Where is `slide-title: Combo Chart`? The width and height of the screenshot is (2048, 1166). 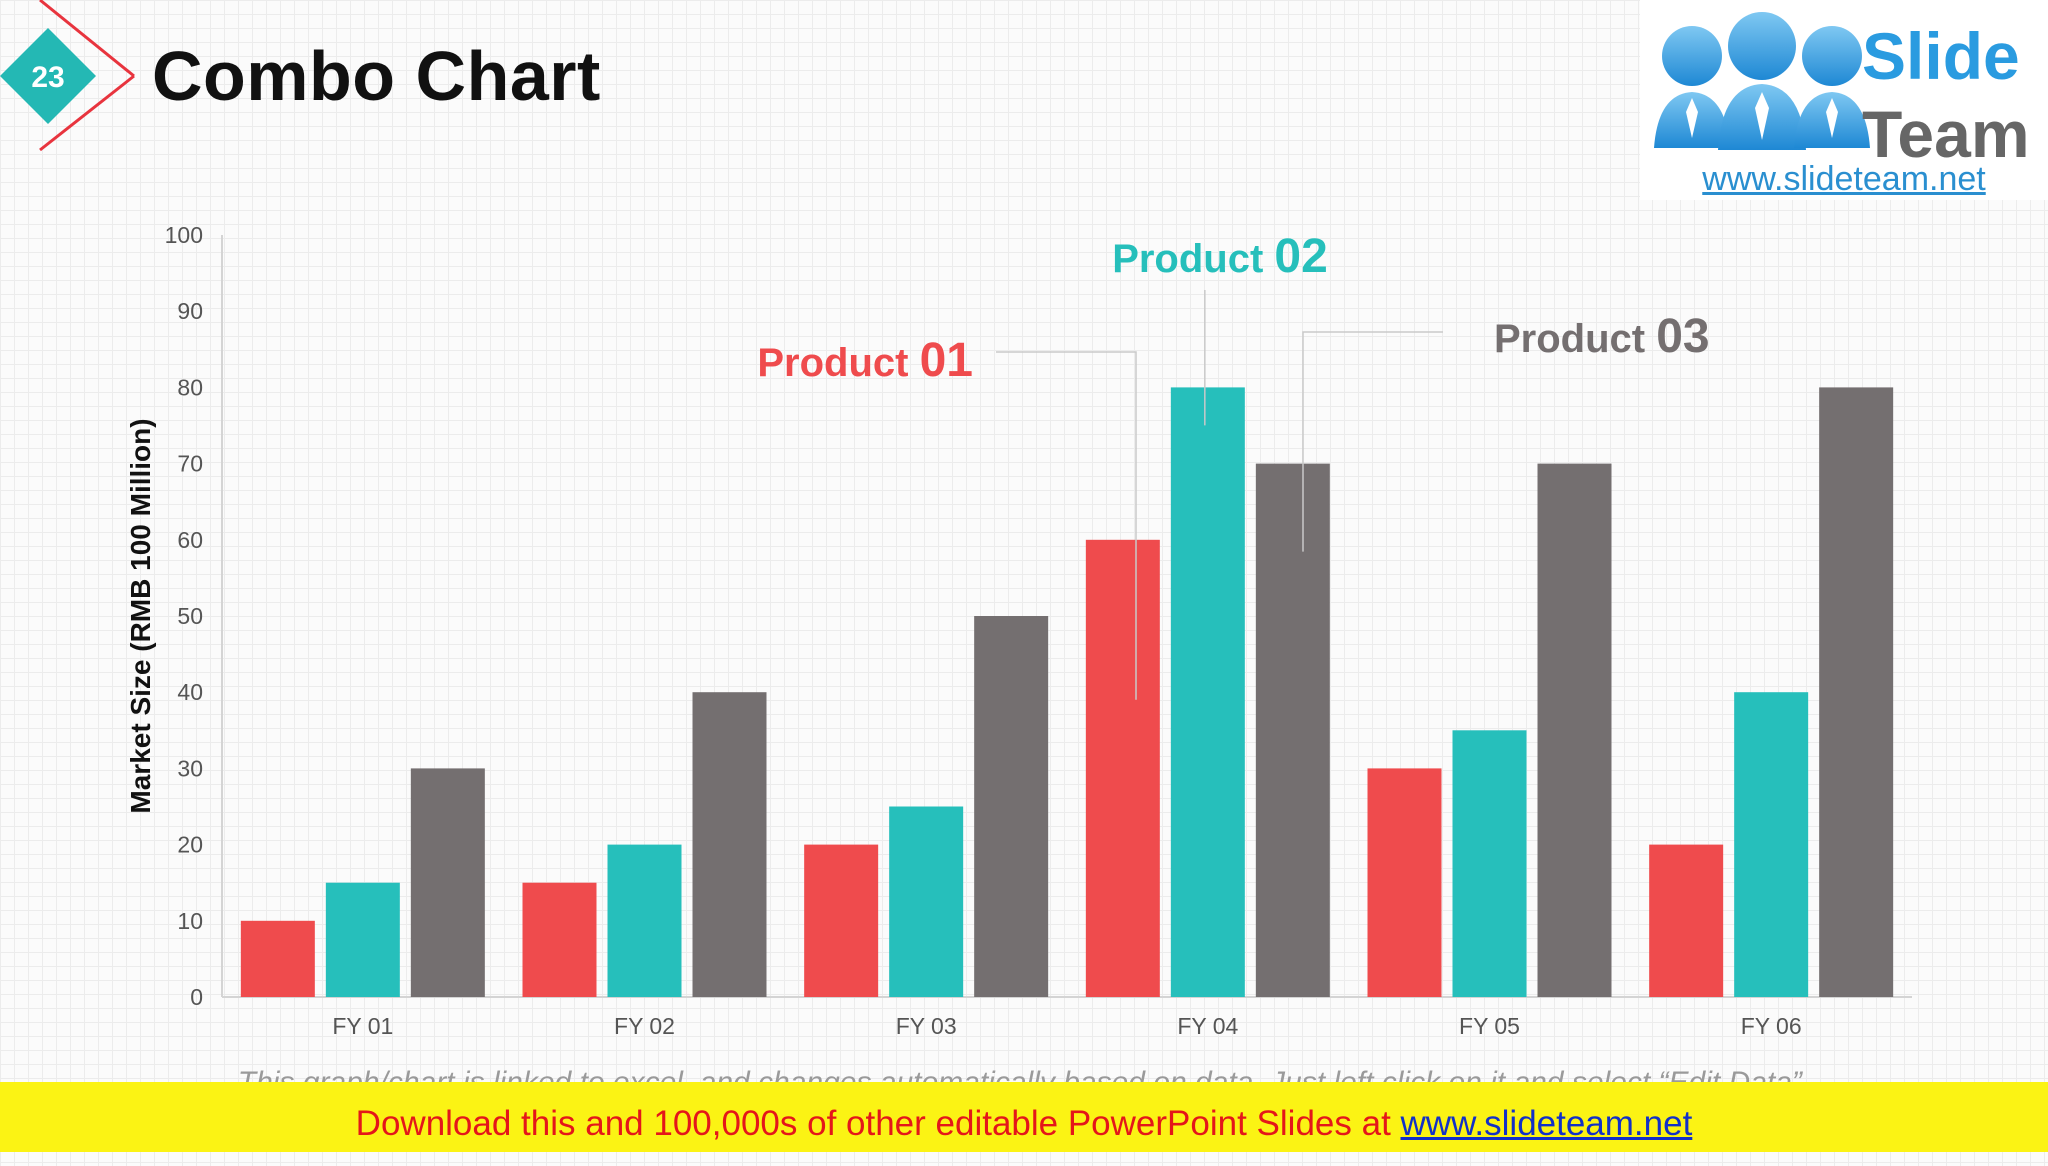 slide-title: Combo Chart is located at coordinates (376, 76).